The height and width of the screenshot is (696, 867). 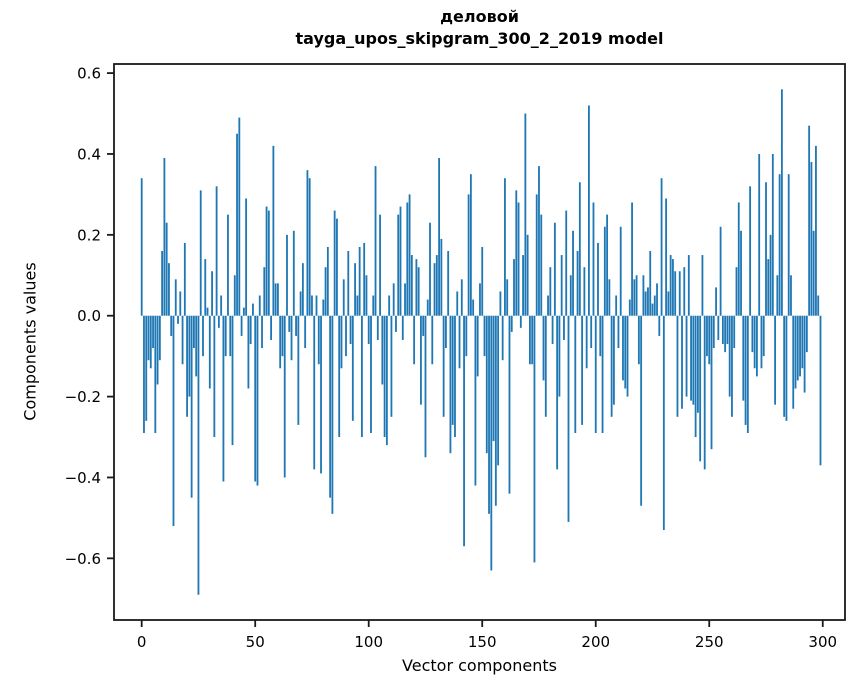 What do you see at coordinates (479, 665) in the screenshot?
I see `x-axis-label: Vector components` at bounding box center [479, 665].